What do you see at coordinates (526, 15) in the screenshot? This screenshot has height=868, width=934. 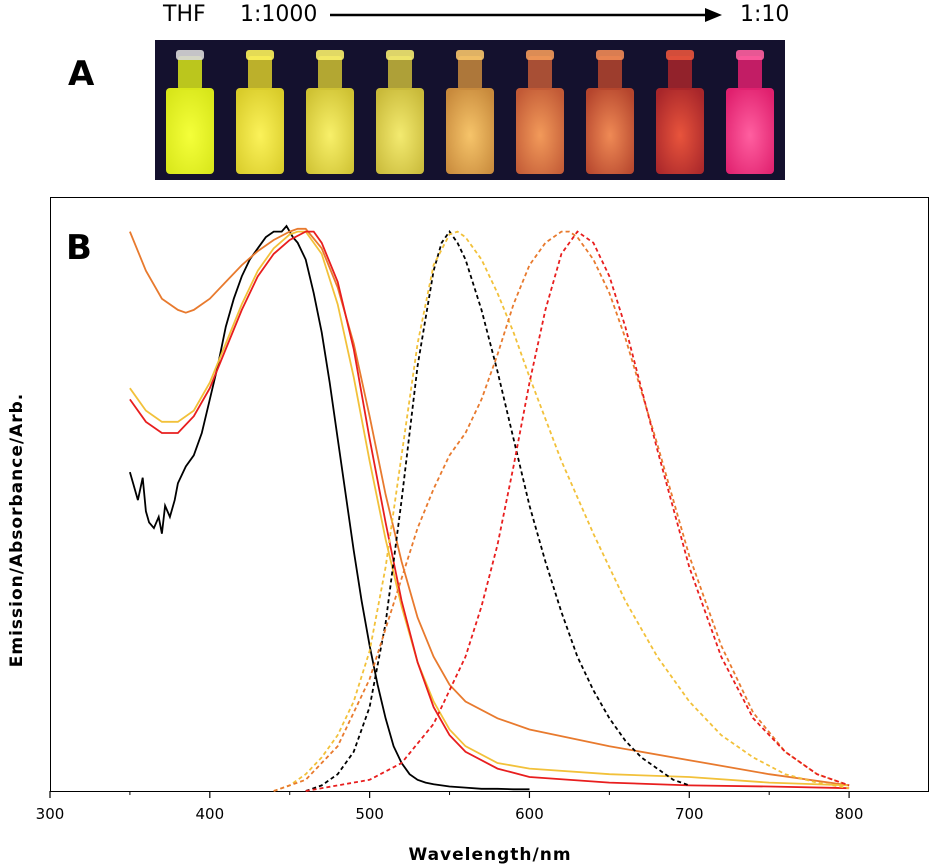 I see `ratio-arrow` at bounding box center [526, 15].